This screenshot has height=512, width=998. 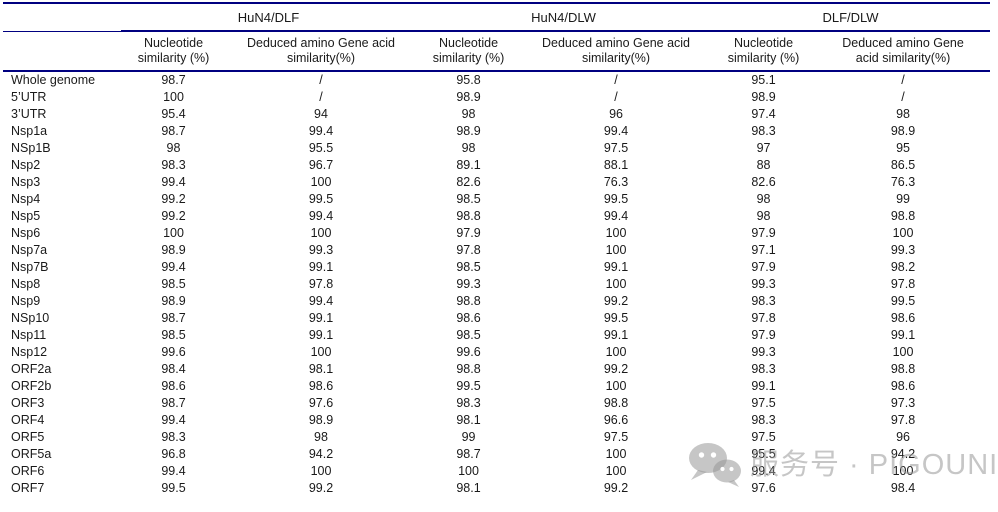 I want to click on row-label: NSp1B, so click(x=31, y=148).